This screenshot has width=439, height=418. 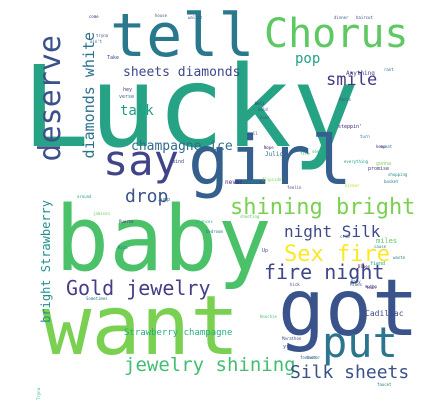 What do you see at coordinates (263, 109) in the screenshot?
I see `word-bald: bald` at bounding box center [263, 109].